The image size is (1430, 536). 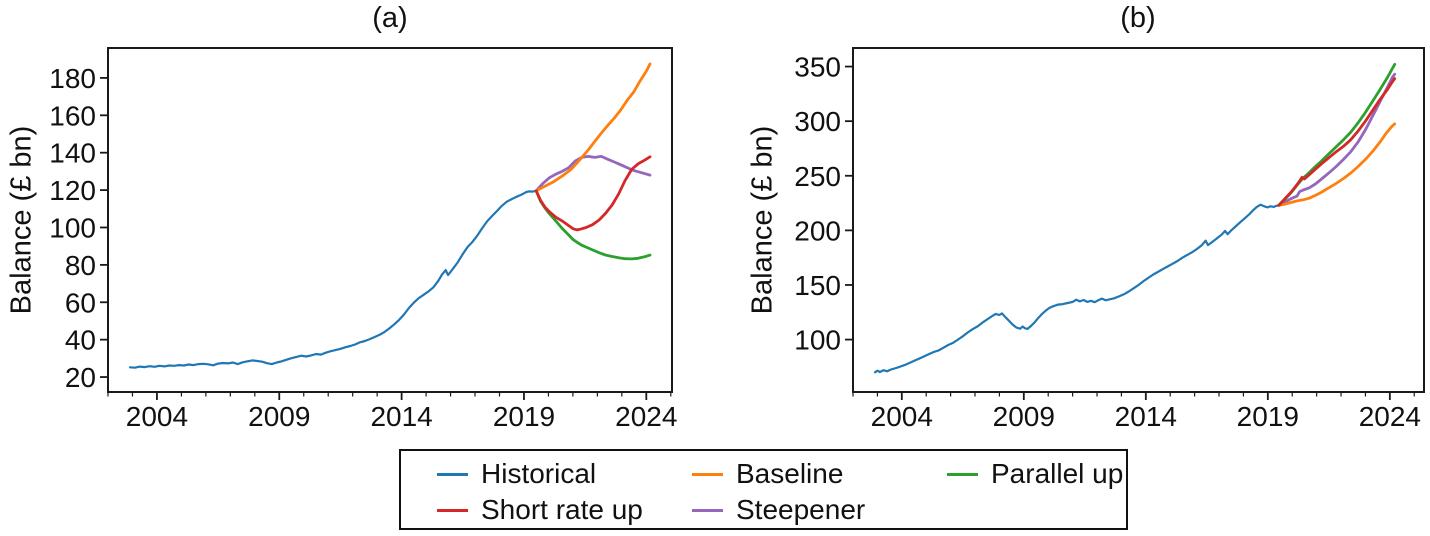 I want to click on legend-label-steepener: Steepener, so click(x=801, y=509).